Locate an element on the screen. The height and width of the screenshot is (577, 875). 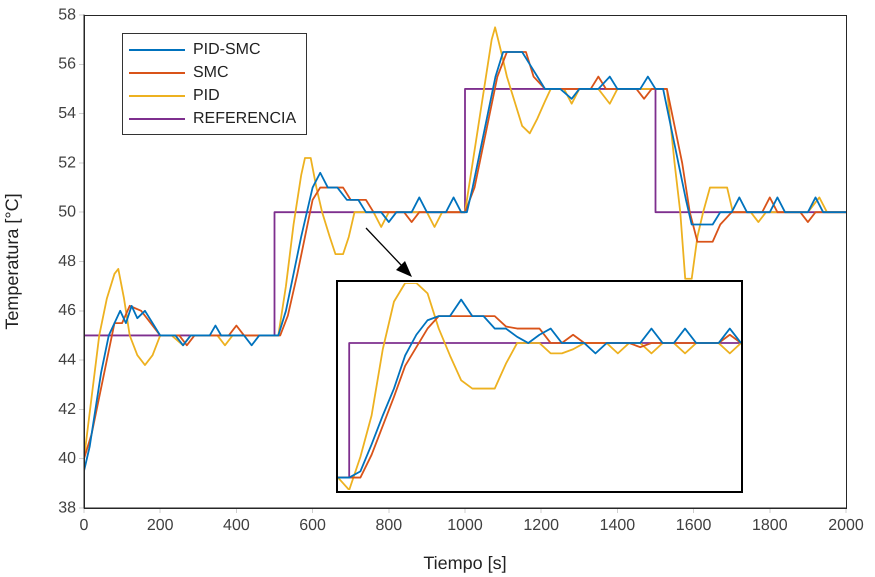
legend-label: SMC is located at coordinates (211, 73).